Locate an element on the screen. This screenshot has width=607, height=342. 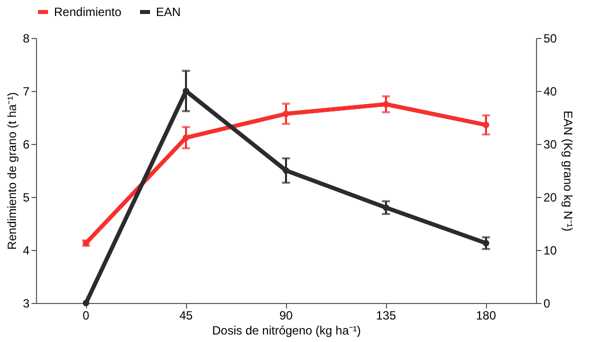
x-tick-label: 90 is located at coordinates (286, 315).